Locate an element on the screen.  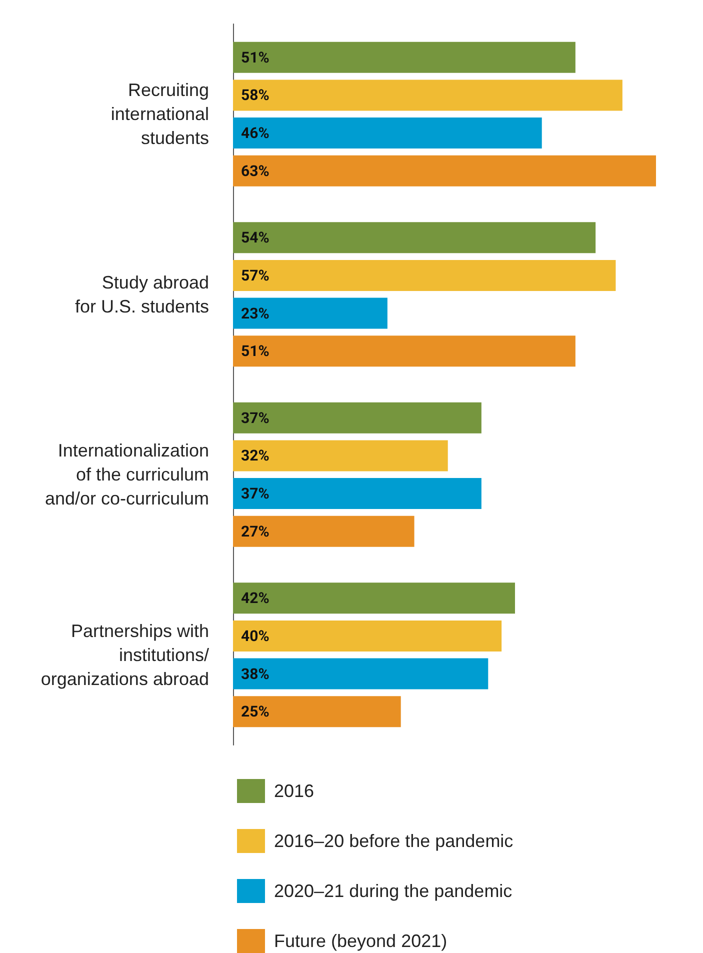
data-label: 58% is located at coordinates (255, 95).